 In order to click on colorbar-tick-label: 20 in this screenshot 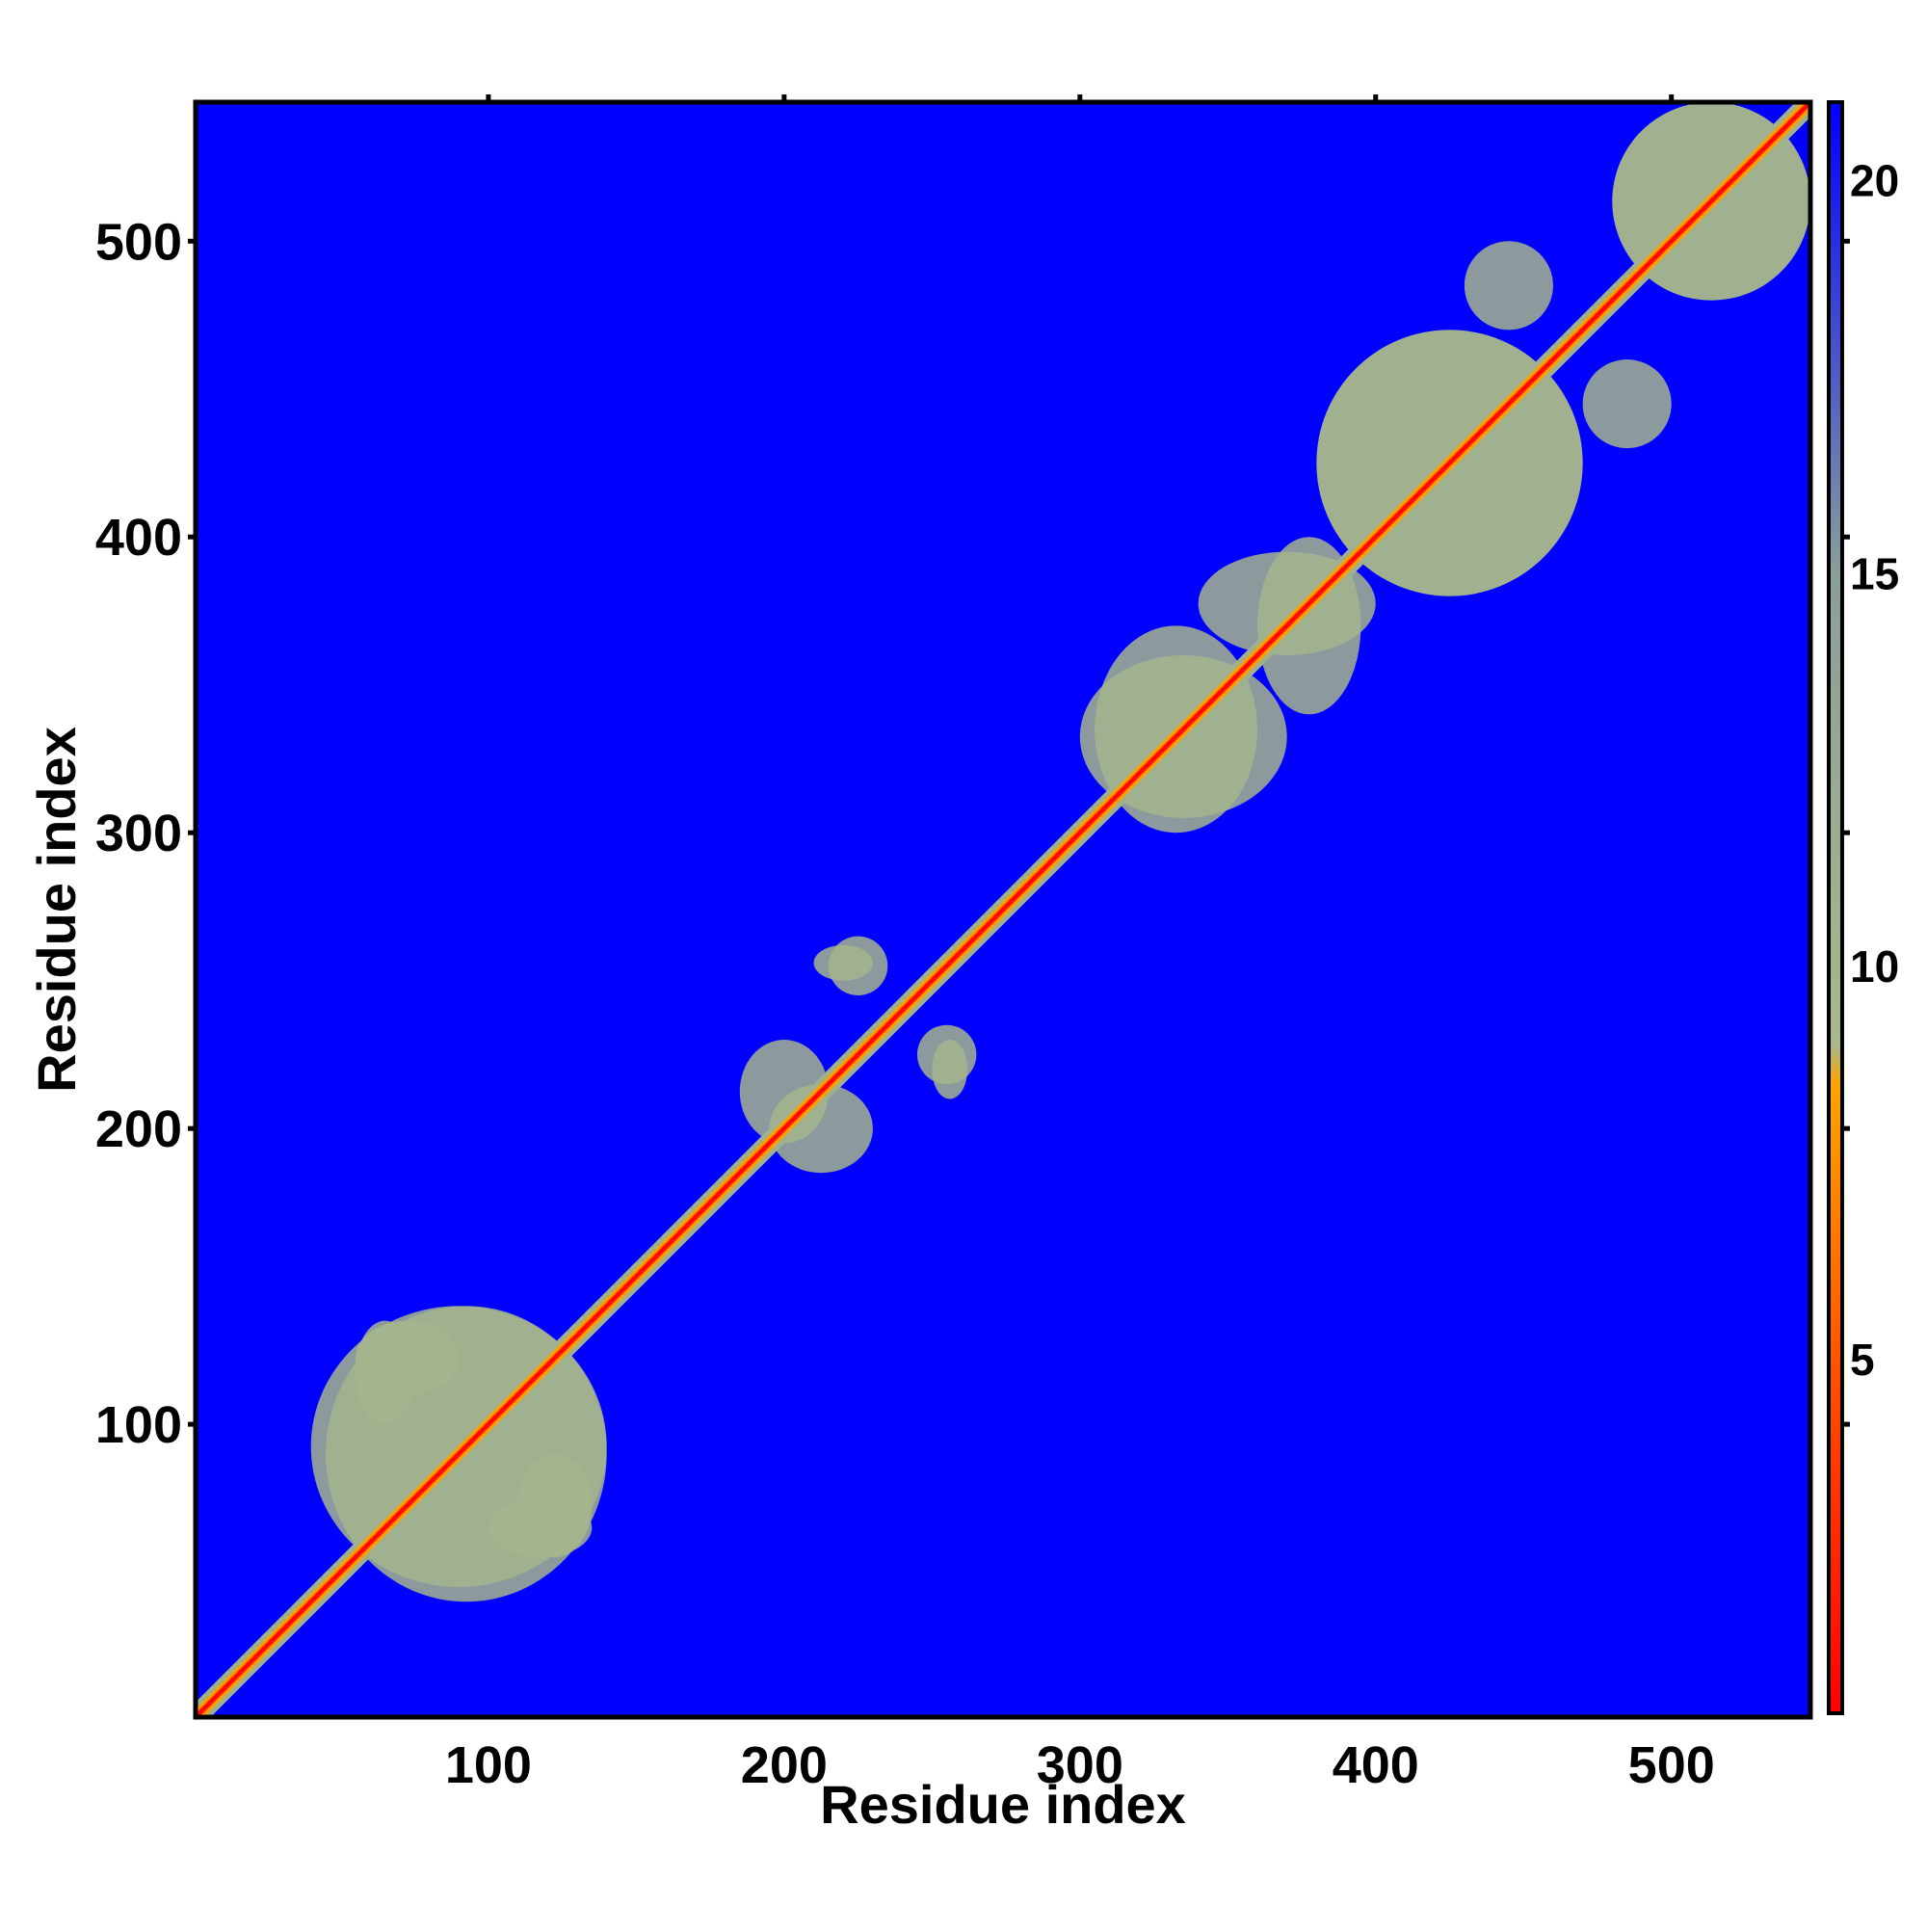, I will do `click(1874, 181)`.